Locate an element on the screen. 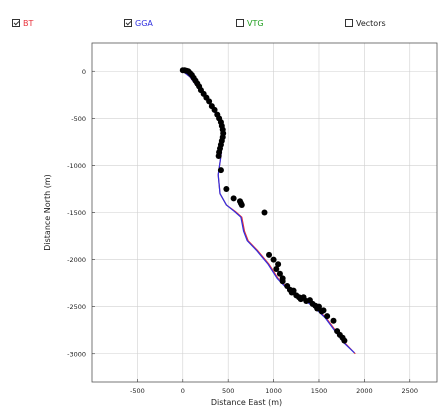 This screenshot has height=410, width=441. y-tick-label: -500 is located at coordinates (78, 119).